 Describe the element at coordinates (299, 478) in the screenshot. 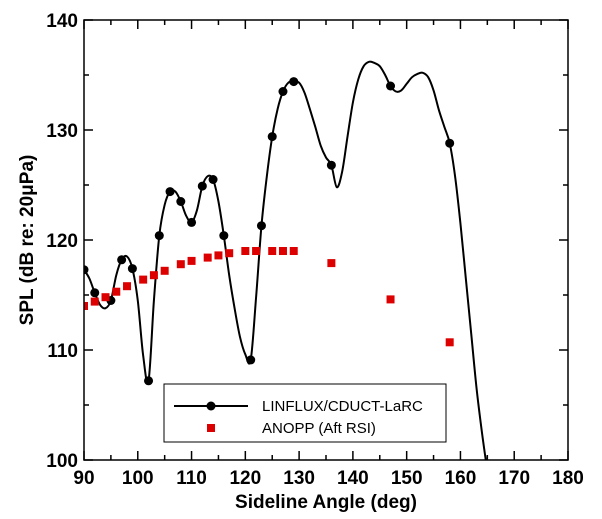

I see `x-tick-label: 130` at that location.